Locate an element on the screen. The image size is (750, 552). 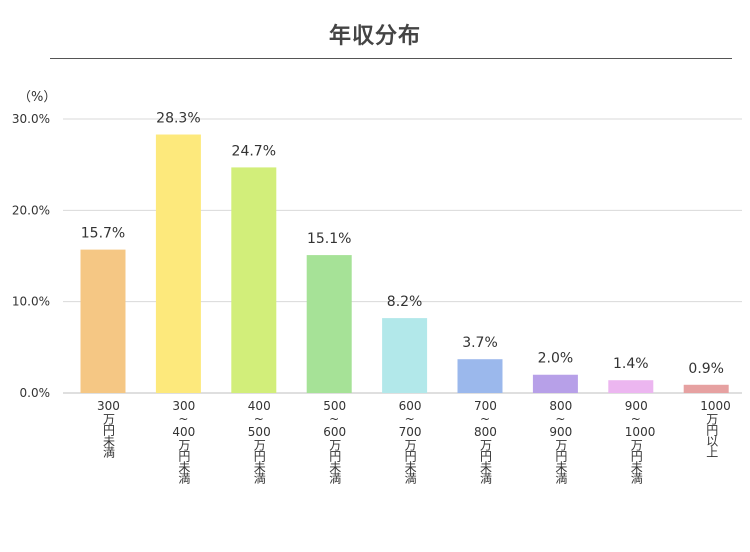
x-category-bottom: 500 is located at coordinates (259, 432).